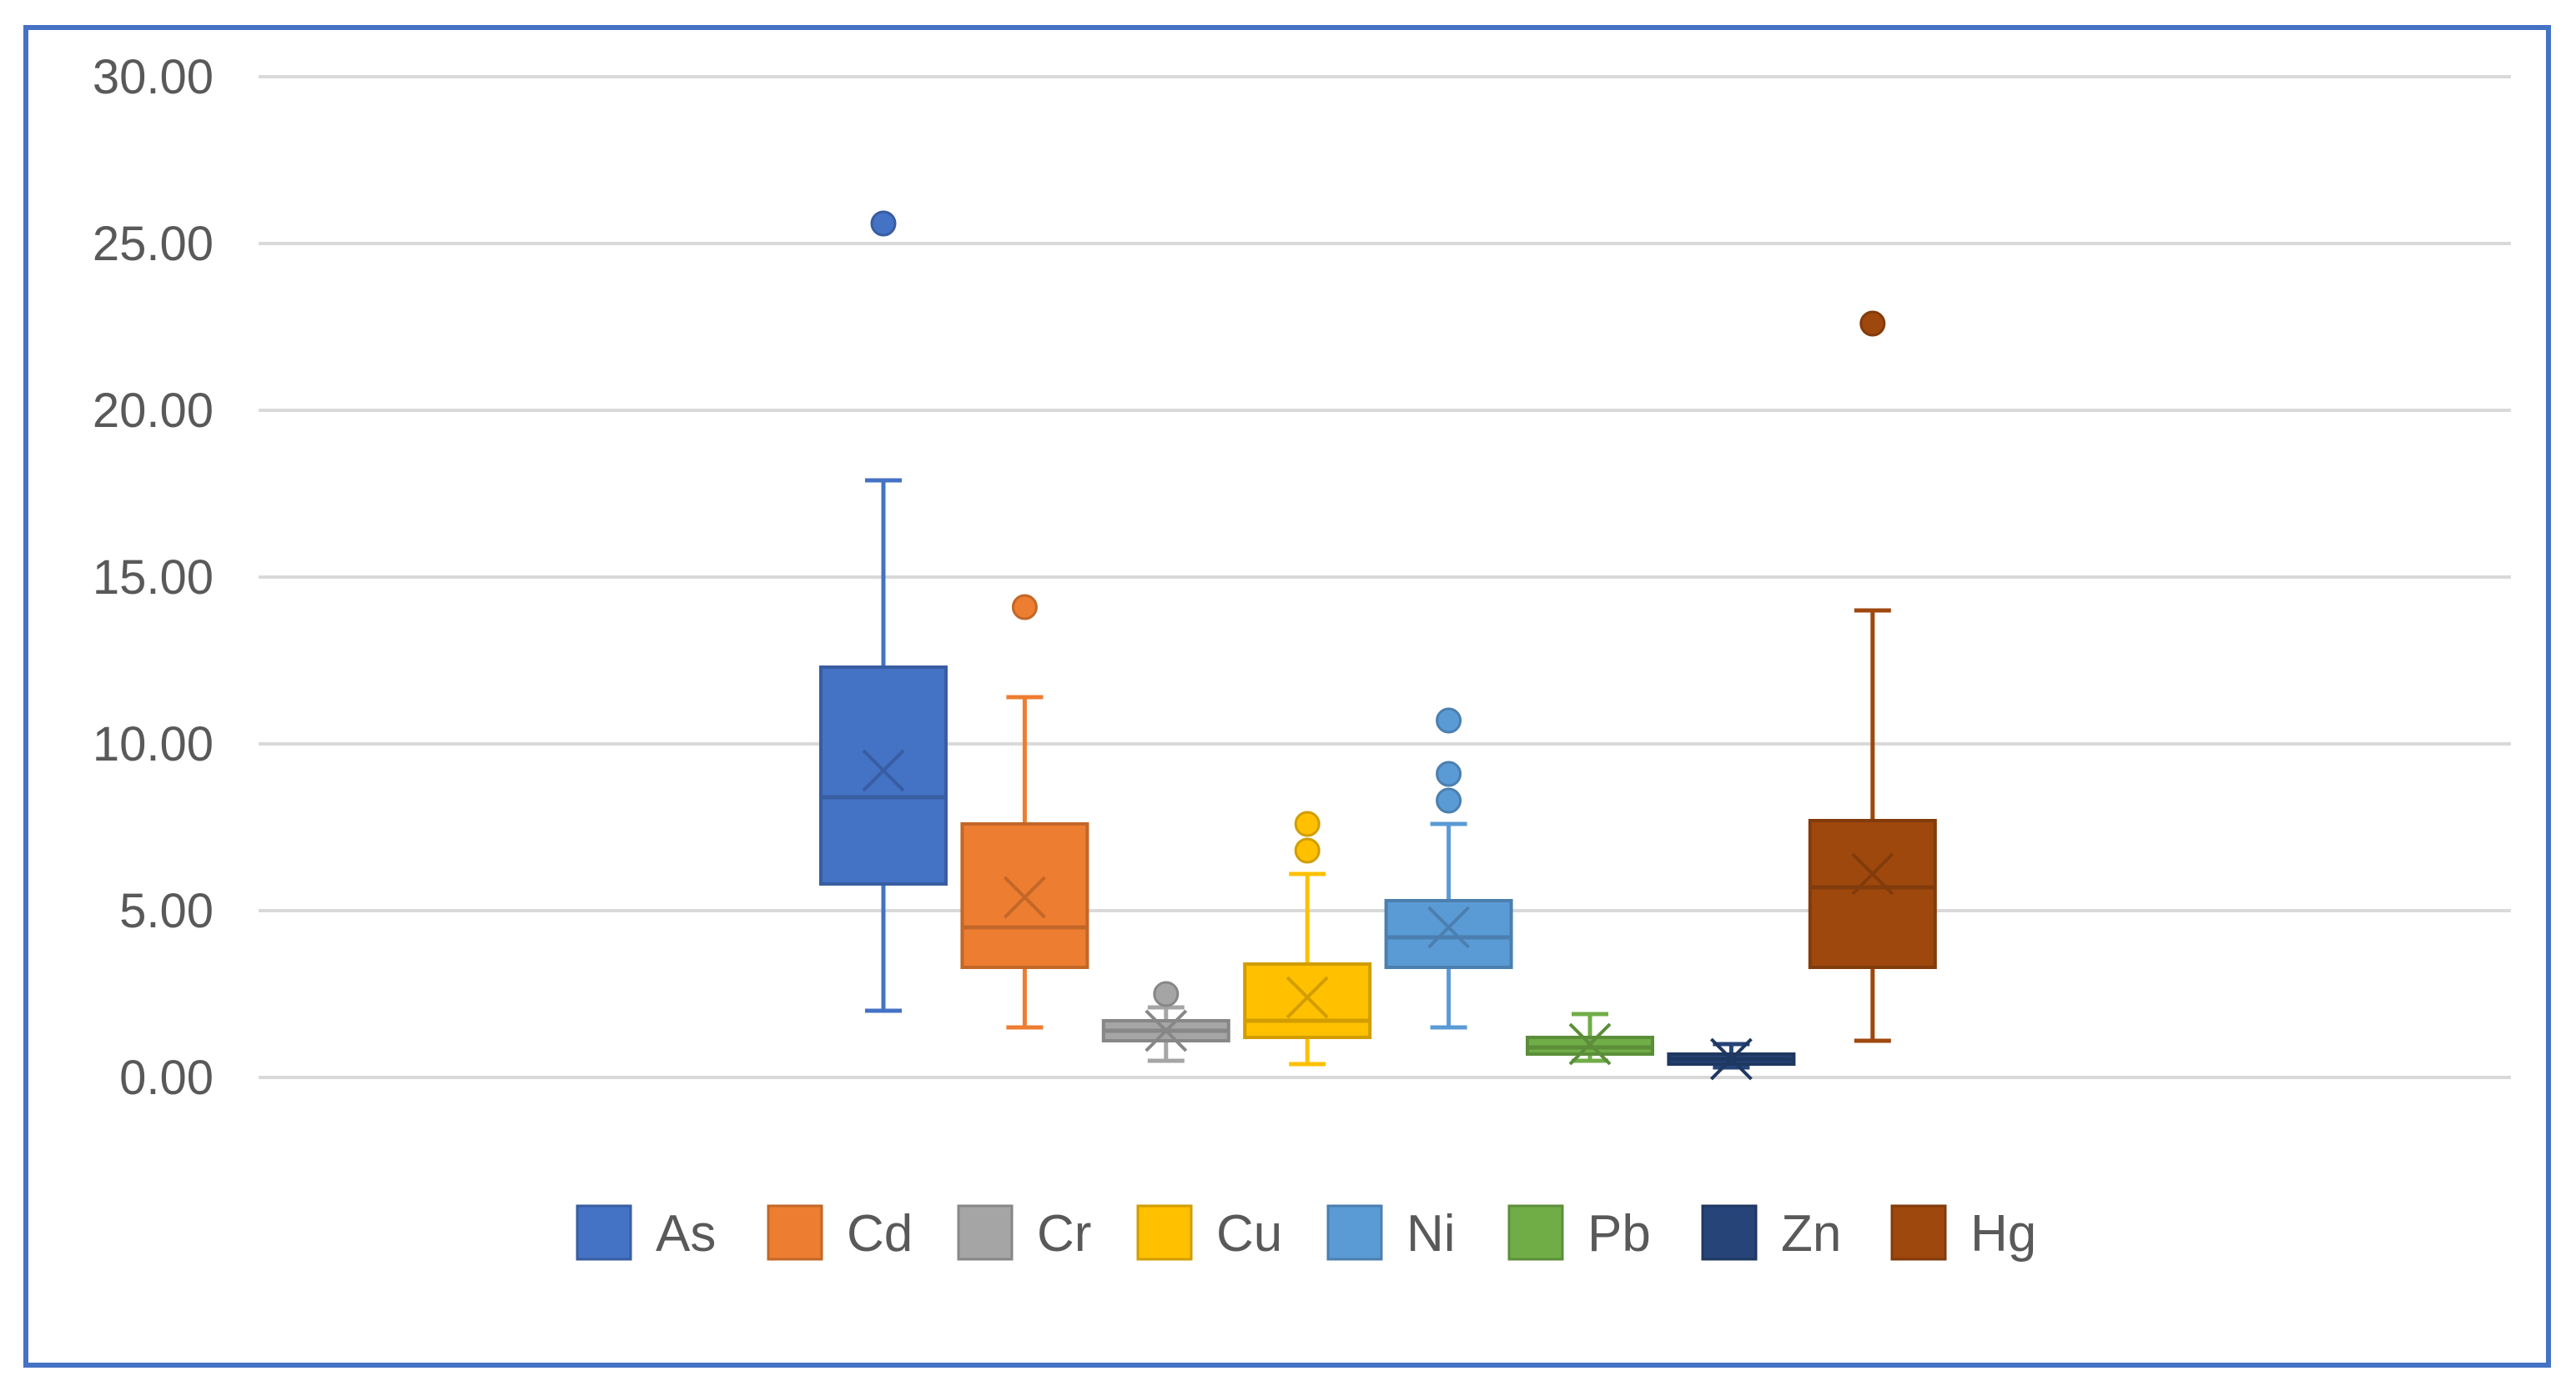 The height and width of the screenshot is (1391, 2576). What do you see at coordinates (1619, 1234) in the screenshot?
I see `legend-label: Pb` at bounding box center [1619, 1234].